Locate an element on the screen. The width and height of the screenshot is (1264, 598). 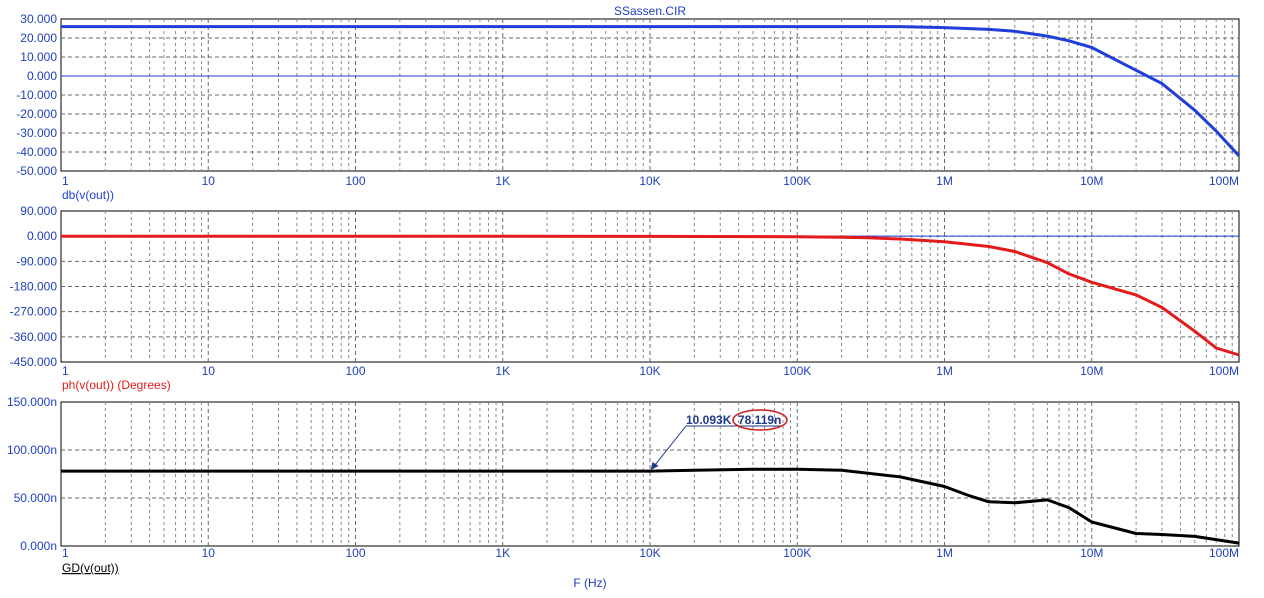
highlight-ellipse is located at coordinates (760, 420).